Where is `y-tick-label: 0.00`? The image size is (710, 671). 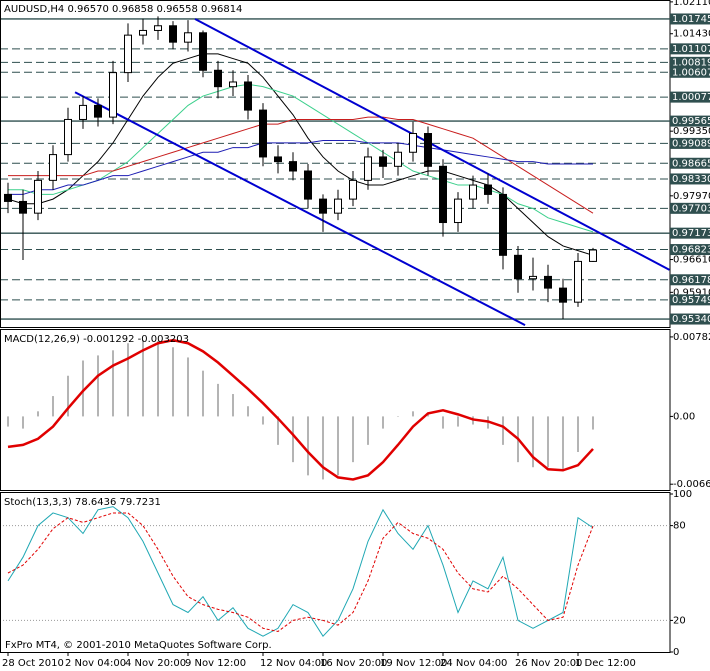 y-tick-label: 0.00 is located at coordinates (684, 416).